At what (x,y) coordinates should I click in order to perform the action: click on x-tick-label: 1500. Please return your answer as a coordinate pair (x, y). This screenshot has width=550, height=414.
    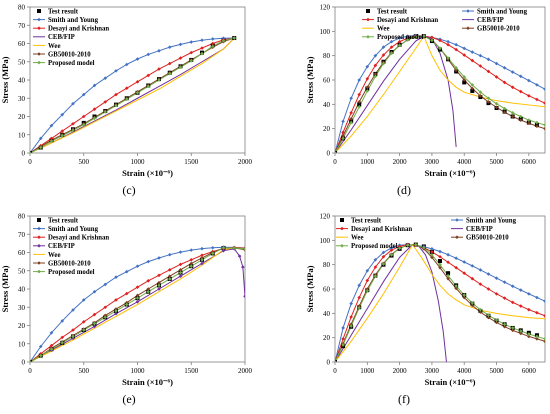
    Looking at the image, I should click on (191, 371).